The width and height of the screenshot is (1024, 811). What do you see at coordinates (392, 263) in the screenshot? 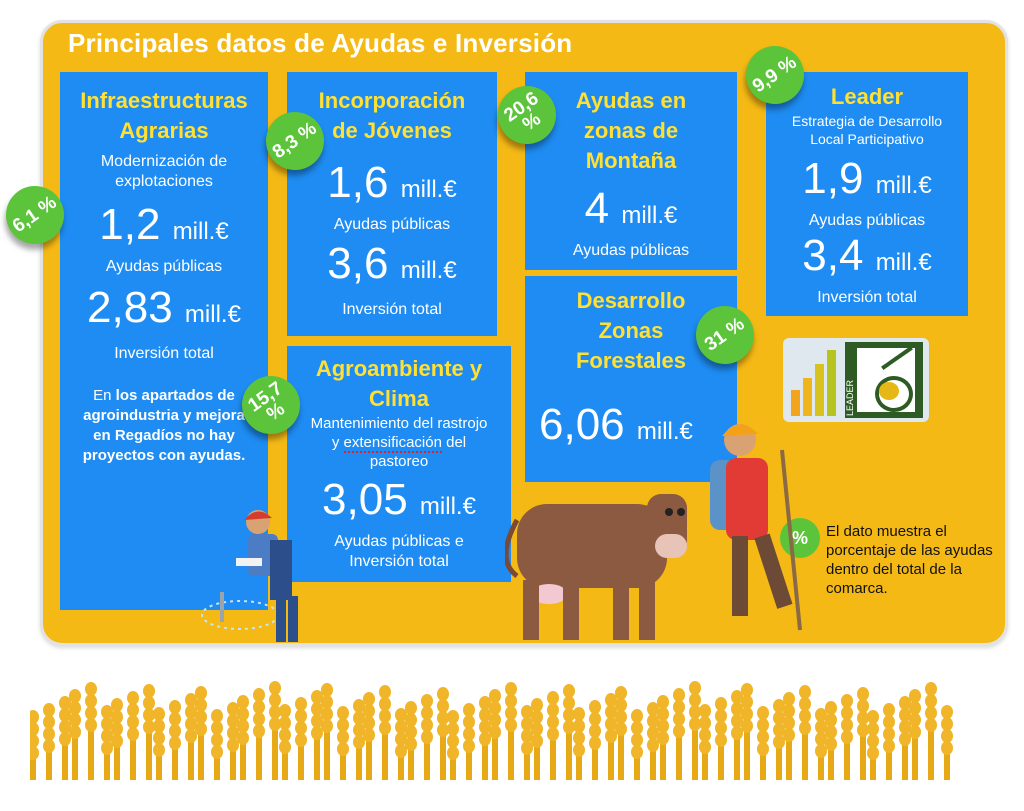
I see `jovenes-value-2: 3,6 mill.€` at bounding box center [392, 263].